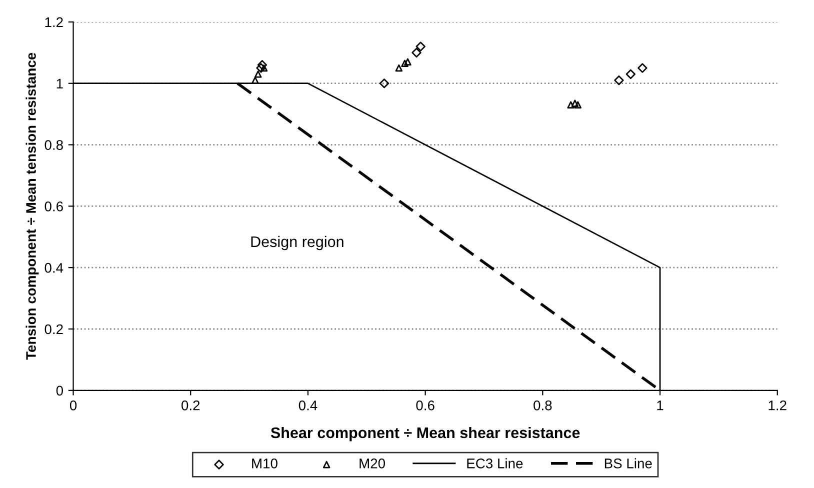 The image size is (814, 488). Describe the element at coordinates (265, 463) in the screenshot. I see `legend-label: M10` at that location.